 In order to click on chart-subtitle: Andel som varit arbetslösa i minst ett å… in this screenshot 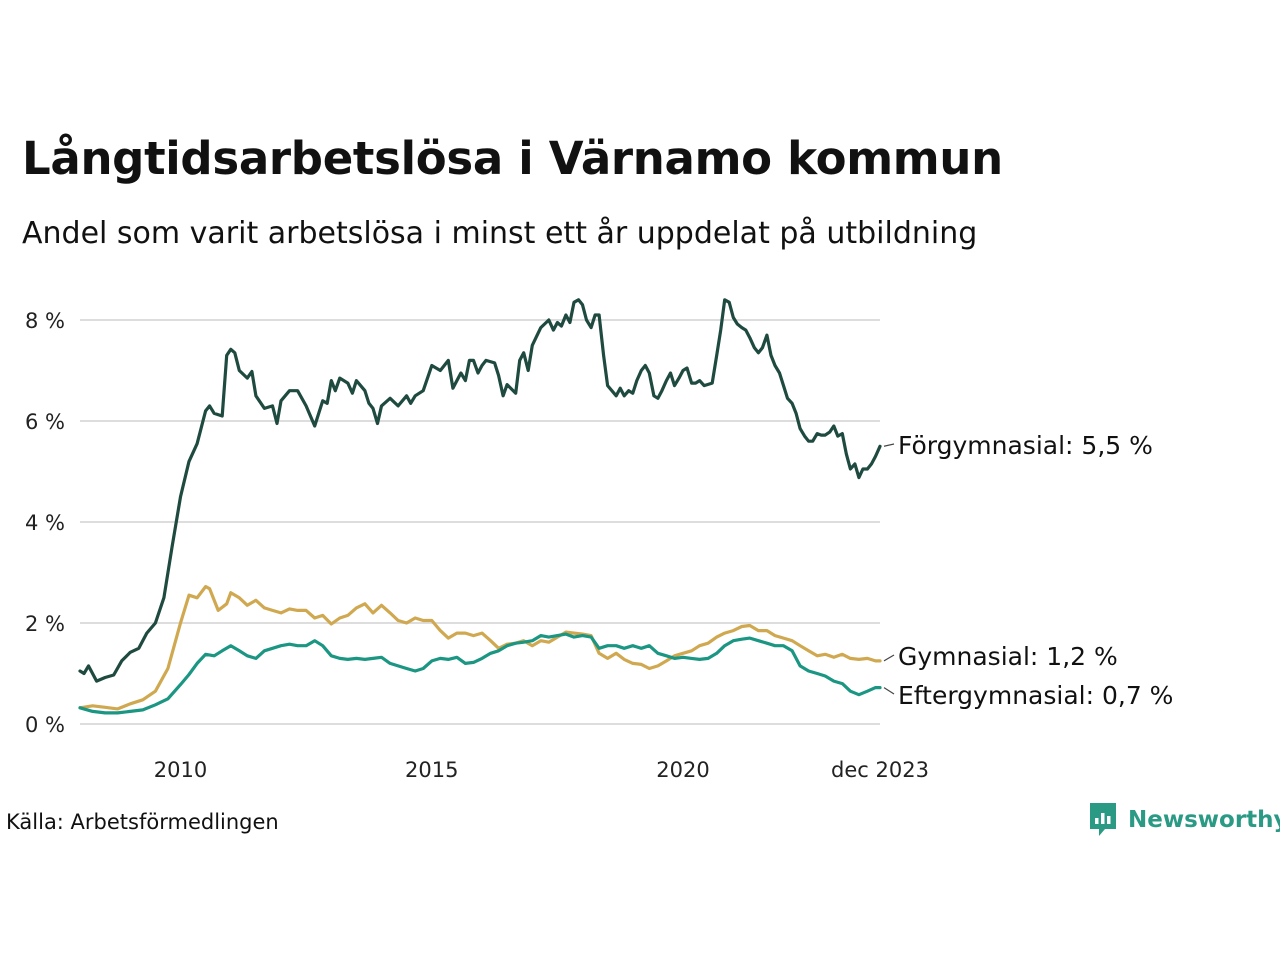, I will do `click(500, 233)`.